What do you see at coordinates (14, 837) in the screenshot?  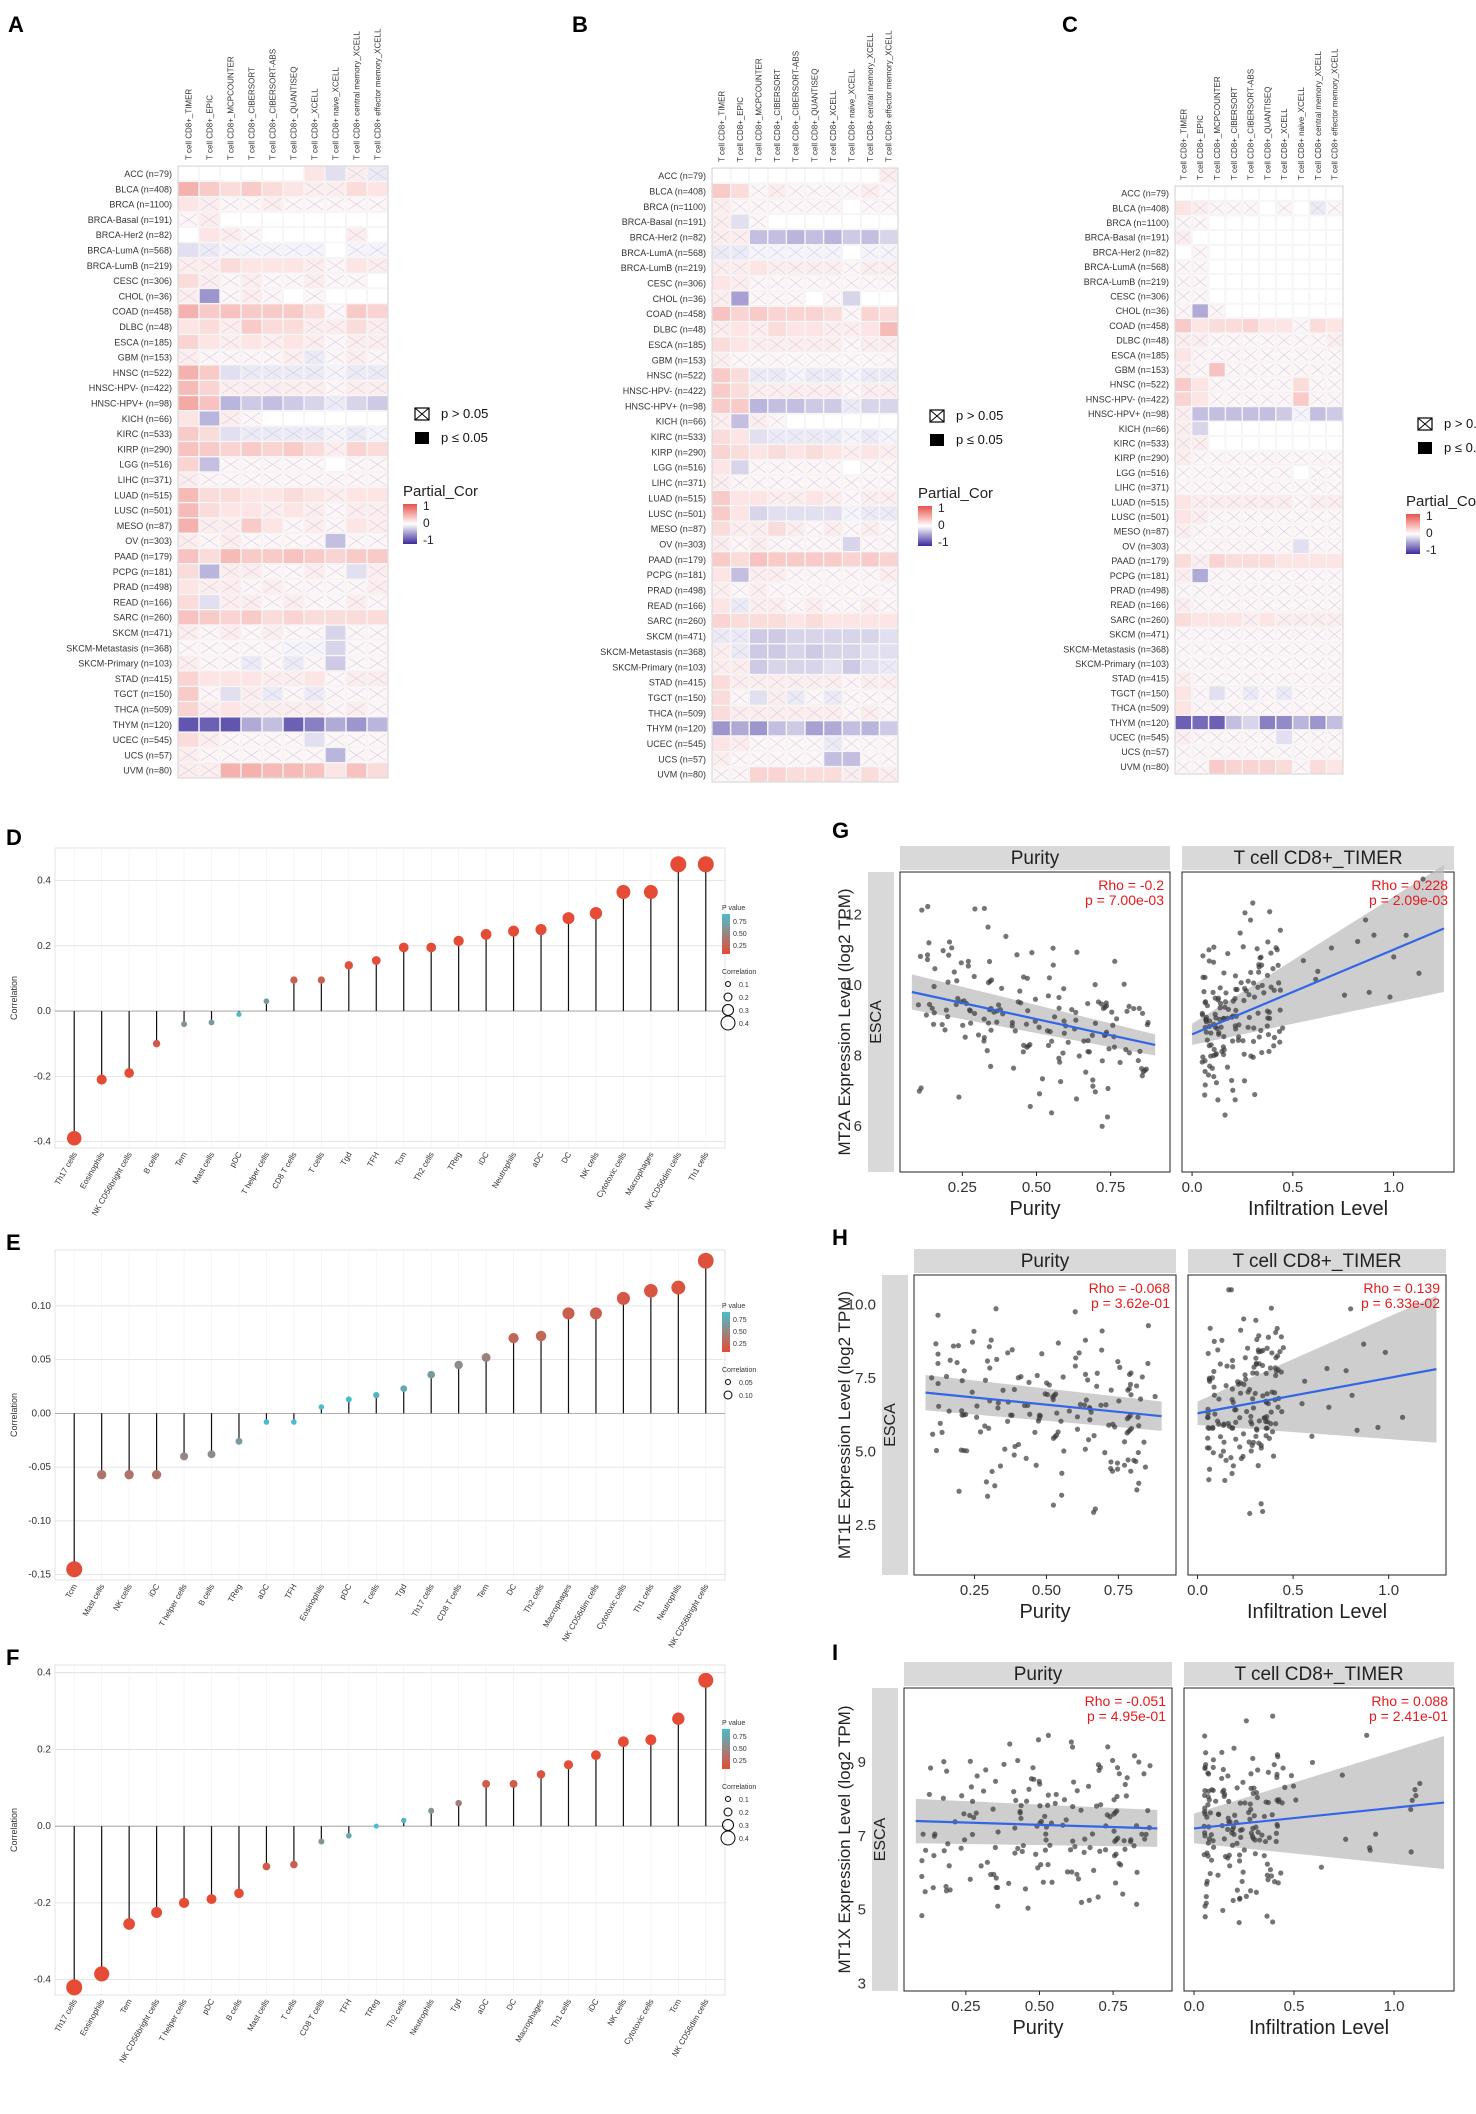 I see `panel-label-d: D` at bounding box center [14, 837].